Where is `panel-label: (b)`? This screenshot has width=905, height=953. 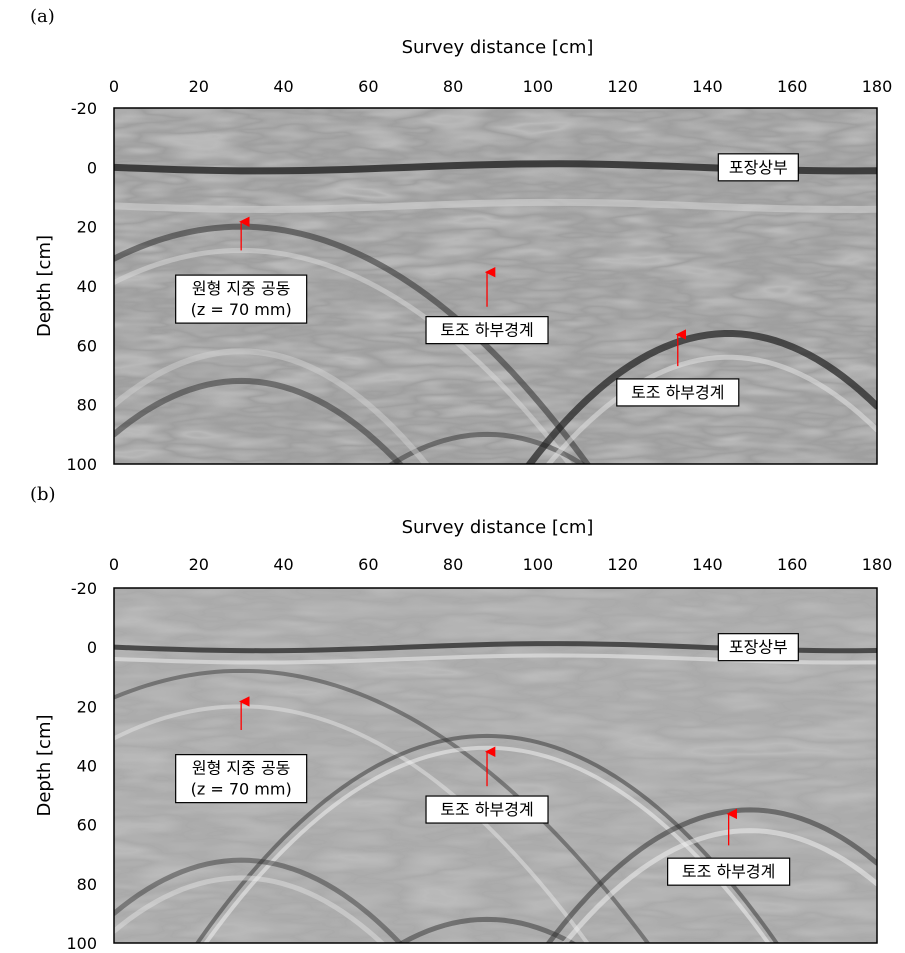
panel-label: (b) is located at coordinates (43, 494).